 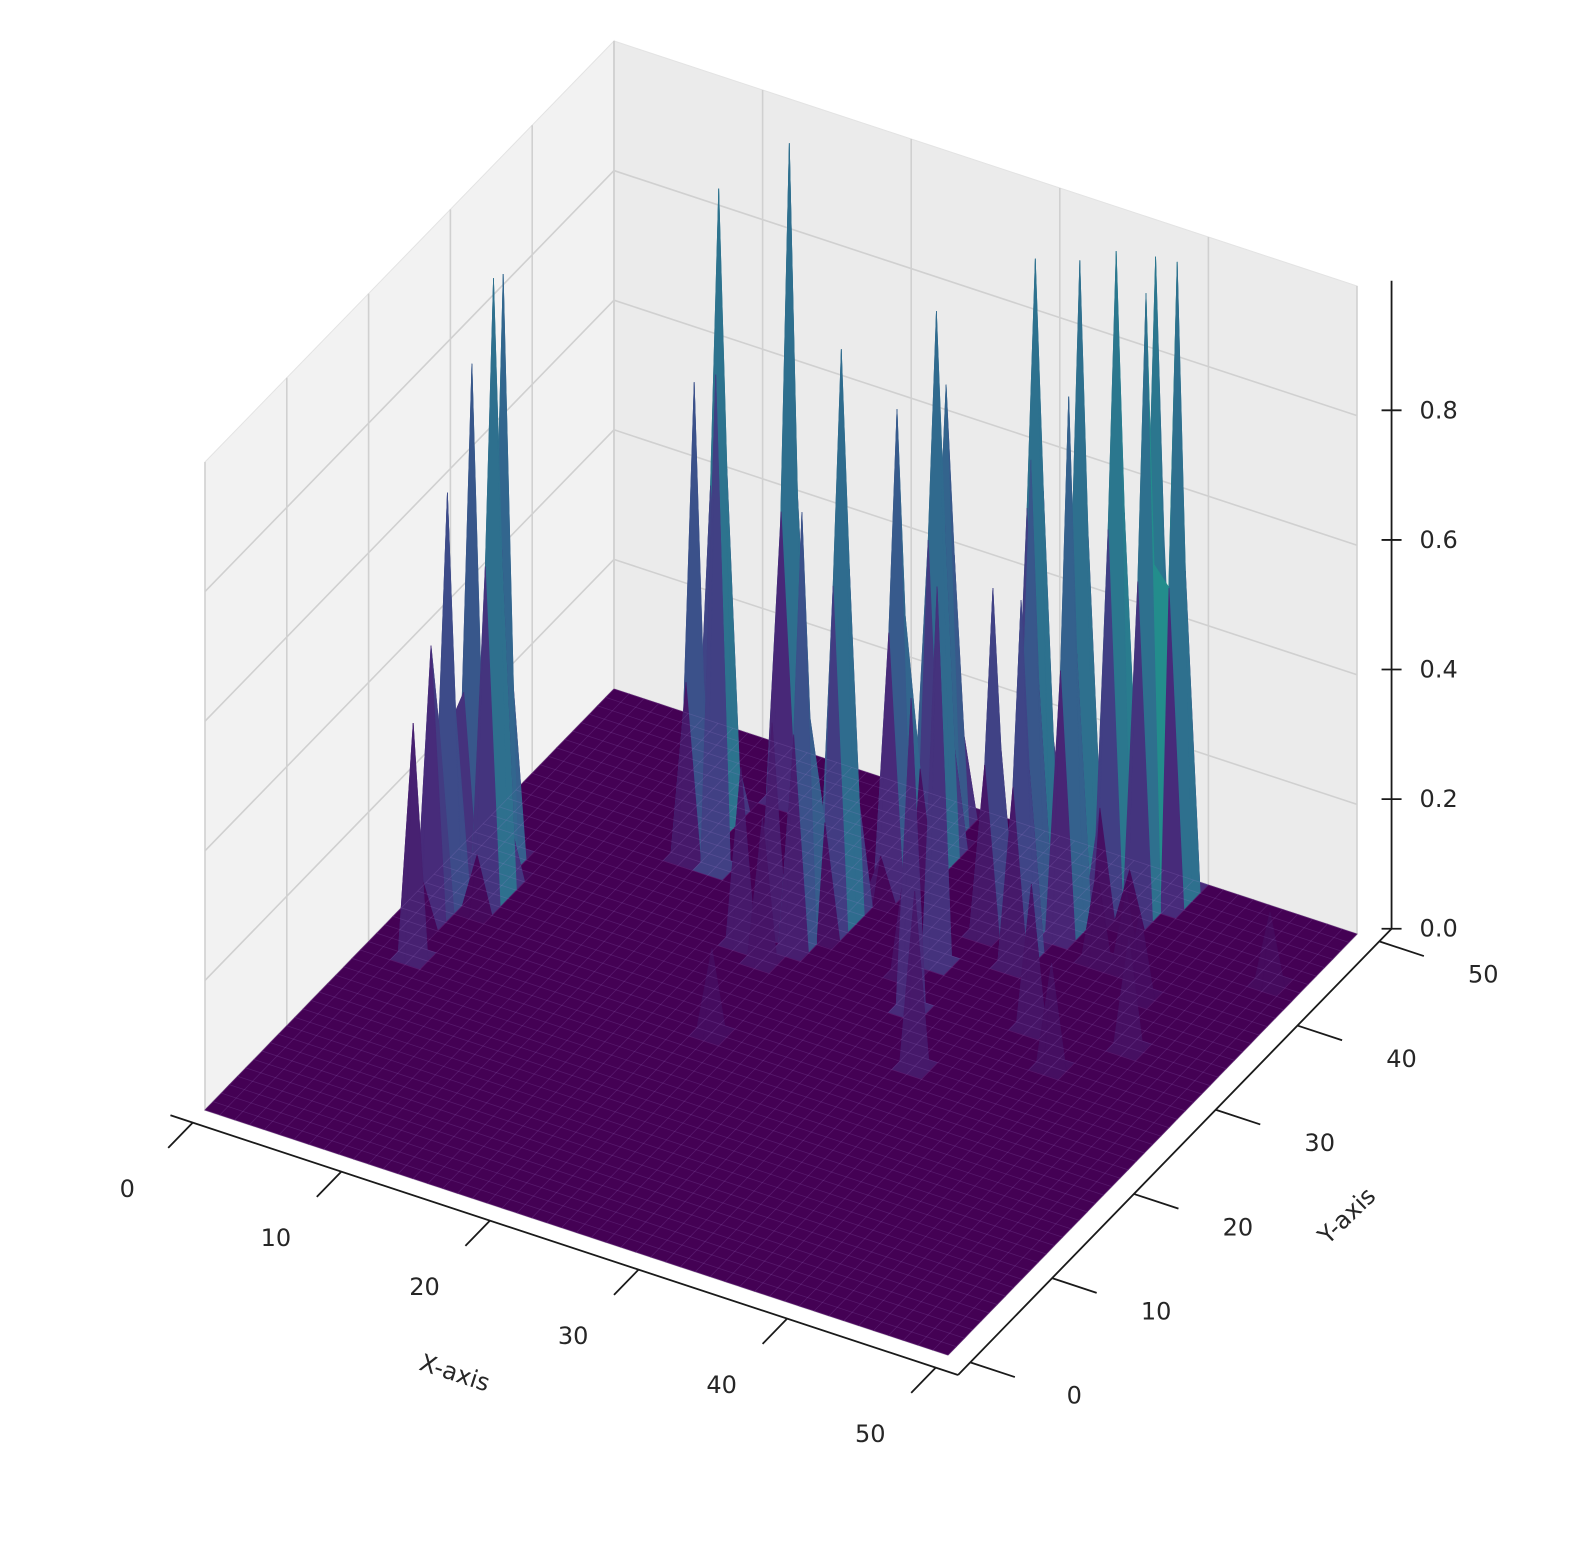 I want to click on x-tick-label: 20, so click(x=424, y=1287).